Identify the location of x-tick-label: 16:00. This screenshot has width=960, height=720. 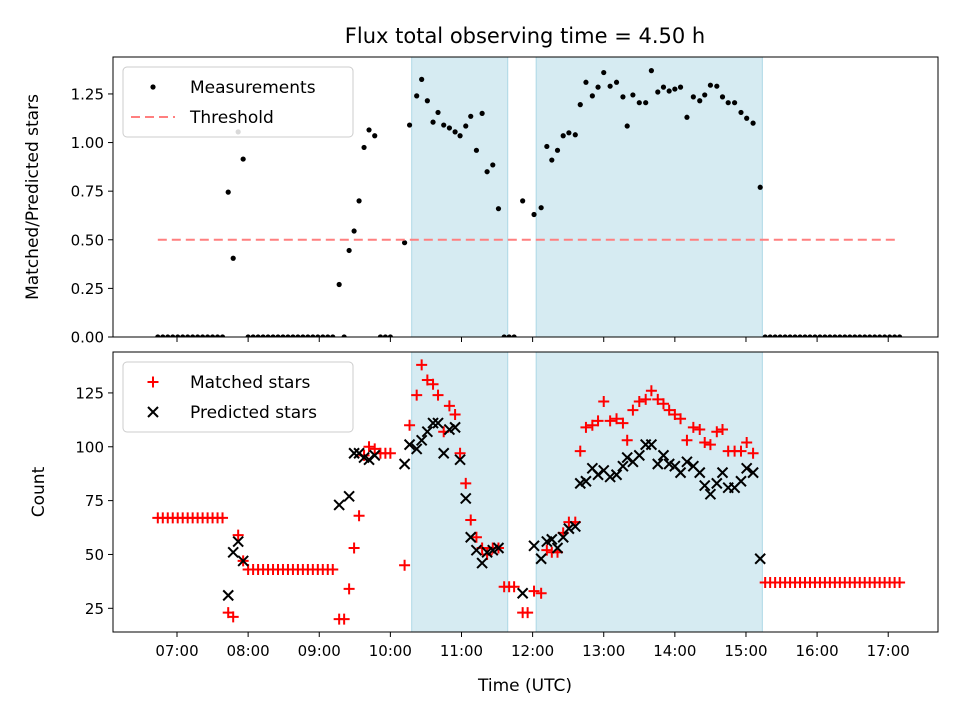
(816, 651).